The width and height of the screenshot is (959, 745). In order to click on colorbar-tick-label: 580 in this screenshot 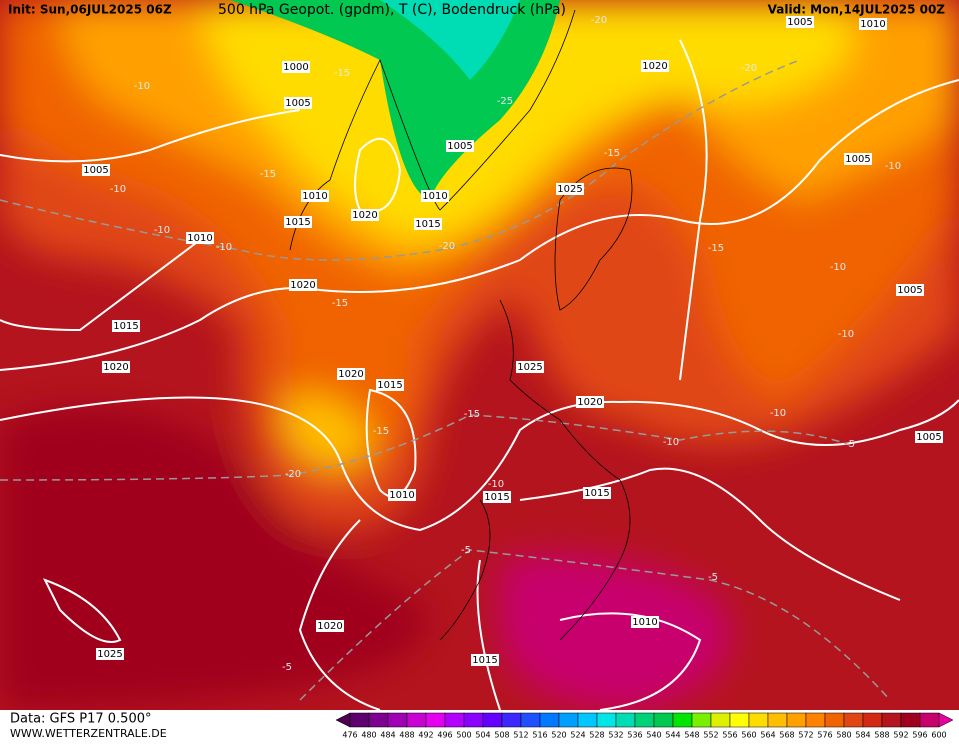, I will do `click(843, 735)`.